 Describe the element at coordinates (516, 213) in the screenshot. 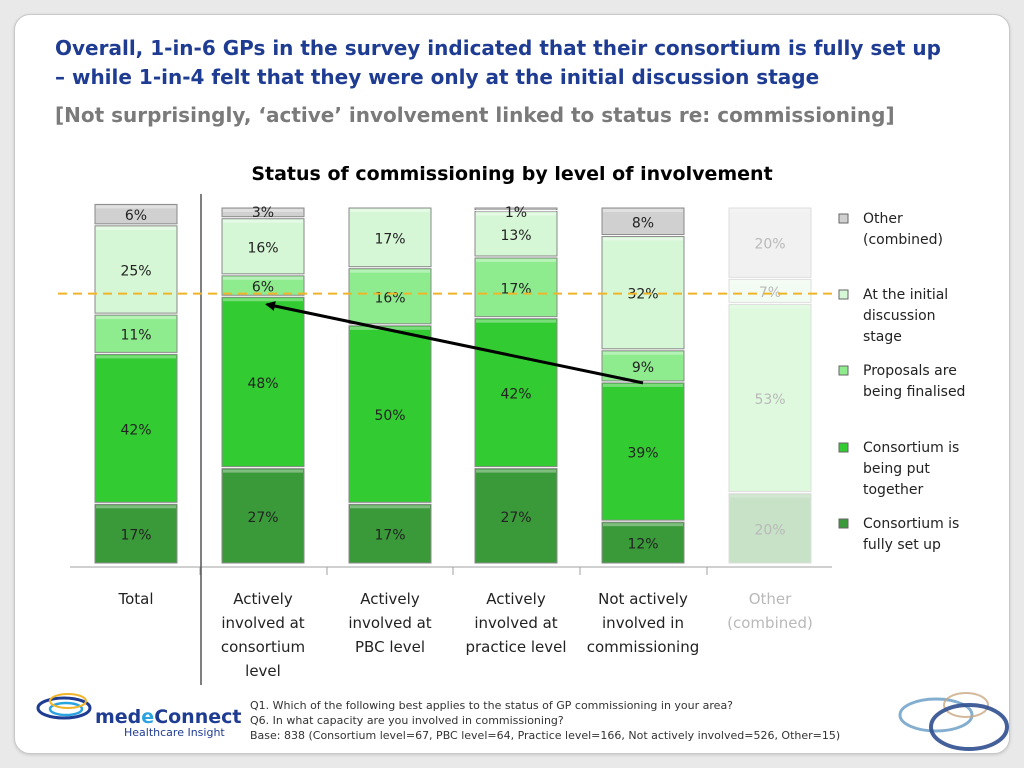

I see `data-label: 1%` at that location.